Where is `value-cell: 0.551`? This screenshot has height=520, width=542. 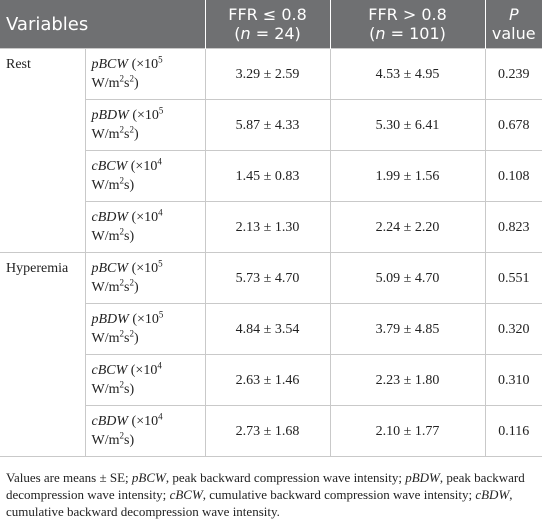
value-cell: 0.551 is located at coordinates (513, 278).